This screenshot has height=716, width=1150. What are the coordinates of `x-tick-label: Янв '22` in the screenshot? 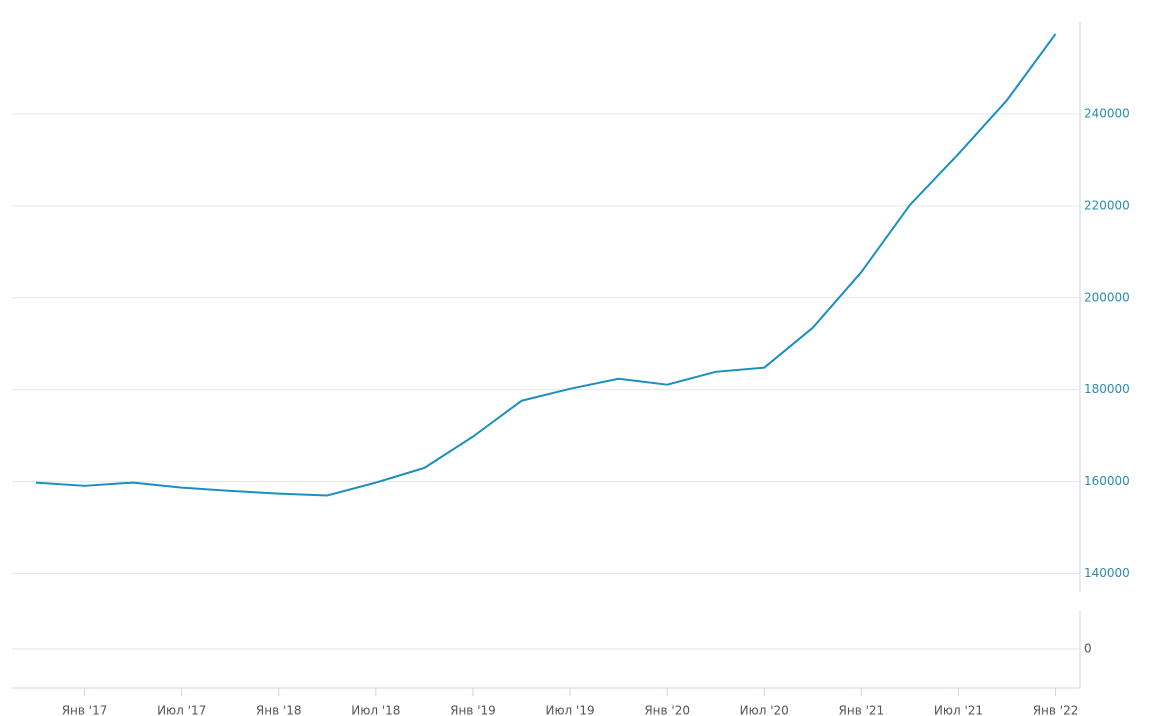 It's located at (1056, 710).